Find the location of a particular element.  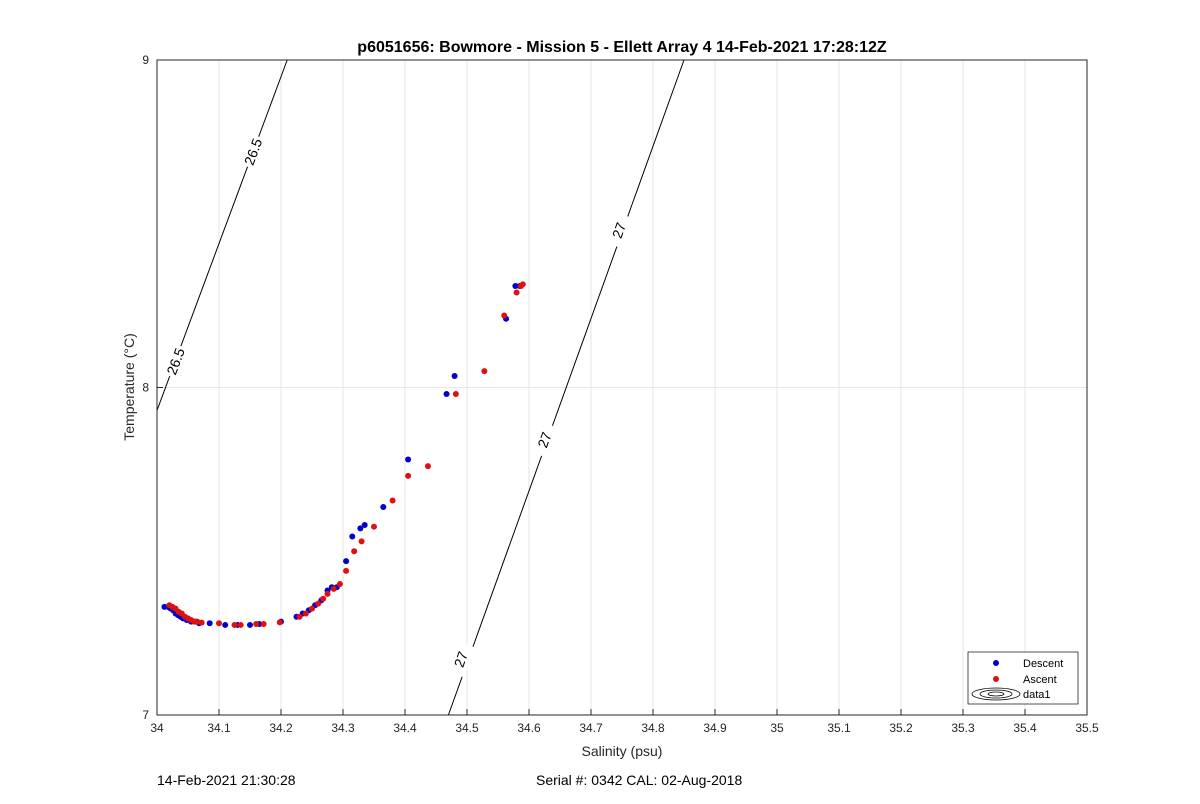

data-points is located at coordinates (343, 454).